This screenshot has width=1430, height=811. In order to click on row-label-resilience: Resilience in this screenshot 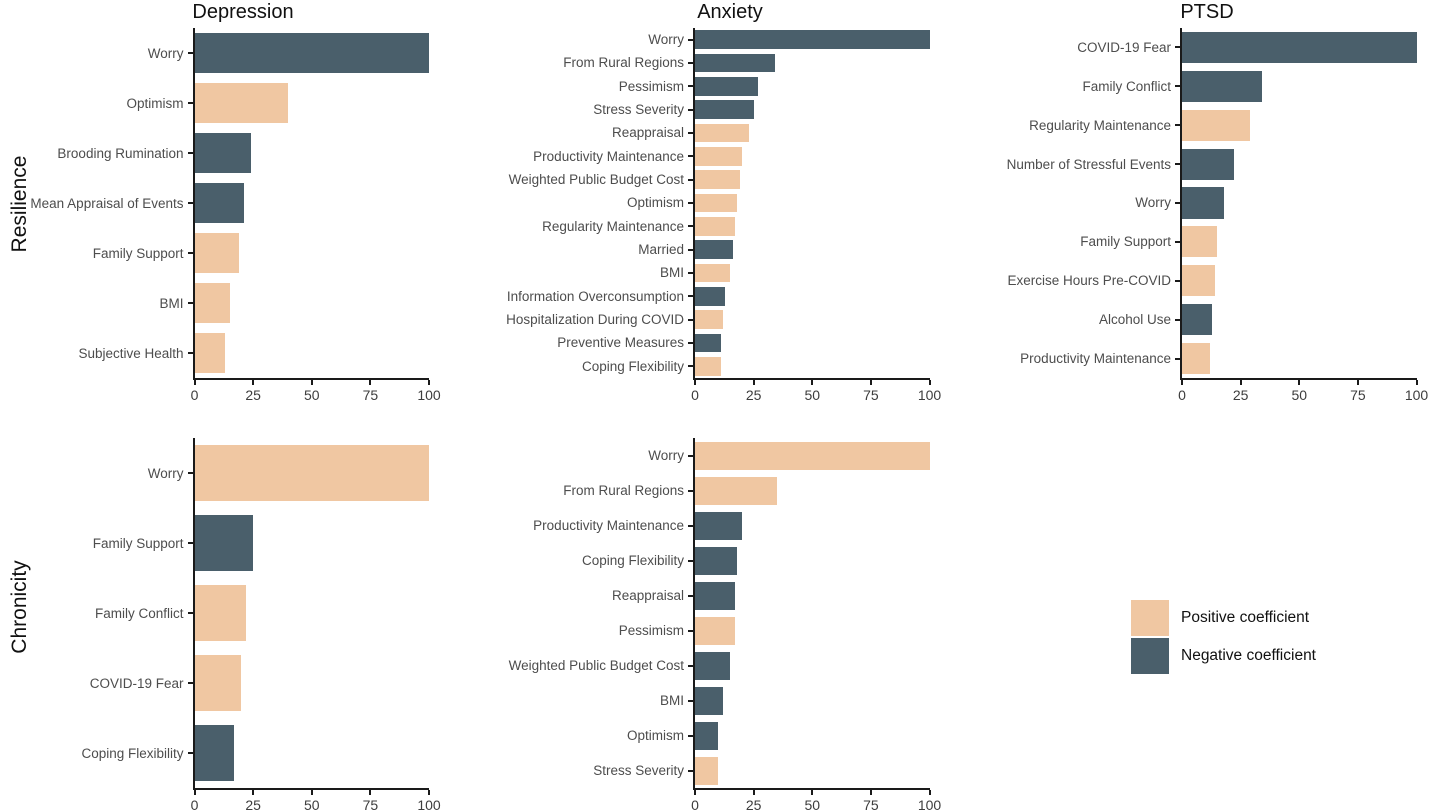, I will do `click(19, 204)`.